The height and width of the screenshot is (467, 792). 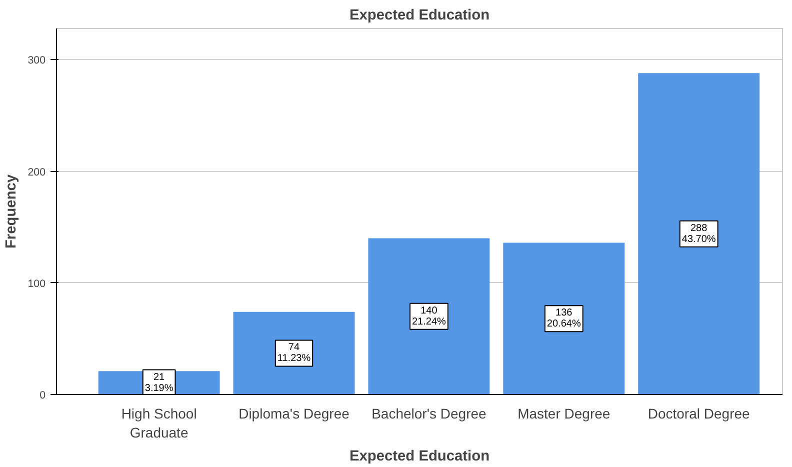 I want to click on data-label: 140 21.24%, so click(x=429, y=316).